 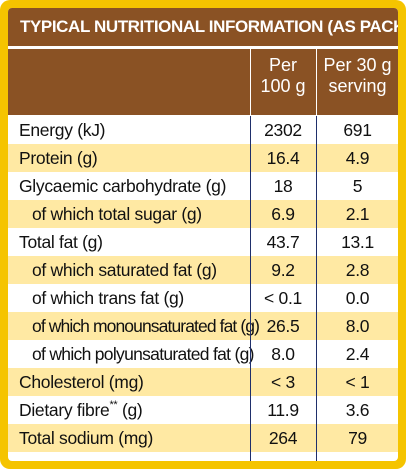 I want to click on row-value-per-100g: < 0.1, so click(x=283, y=298).